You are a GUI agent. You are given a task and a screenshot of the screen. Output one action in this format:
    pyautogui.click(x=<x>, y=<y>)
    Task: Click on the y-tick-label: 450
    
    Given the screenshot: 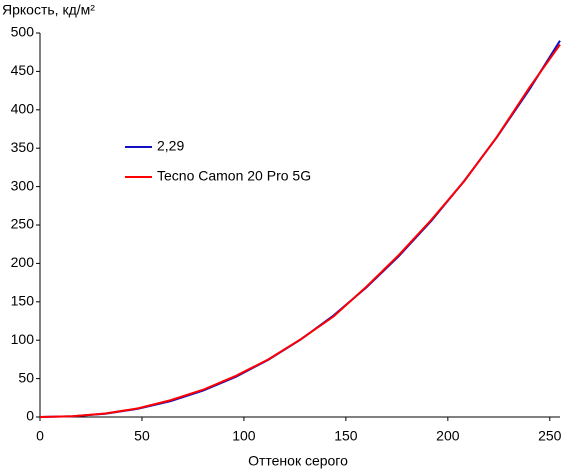 What is the action you would take?
    pyautogui.click(x=23, y=70)
    